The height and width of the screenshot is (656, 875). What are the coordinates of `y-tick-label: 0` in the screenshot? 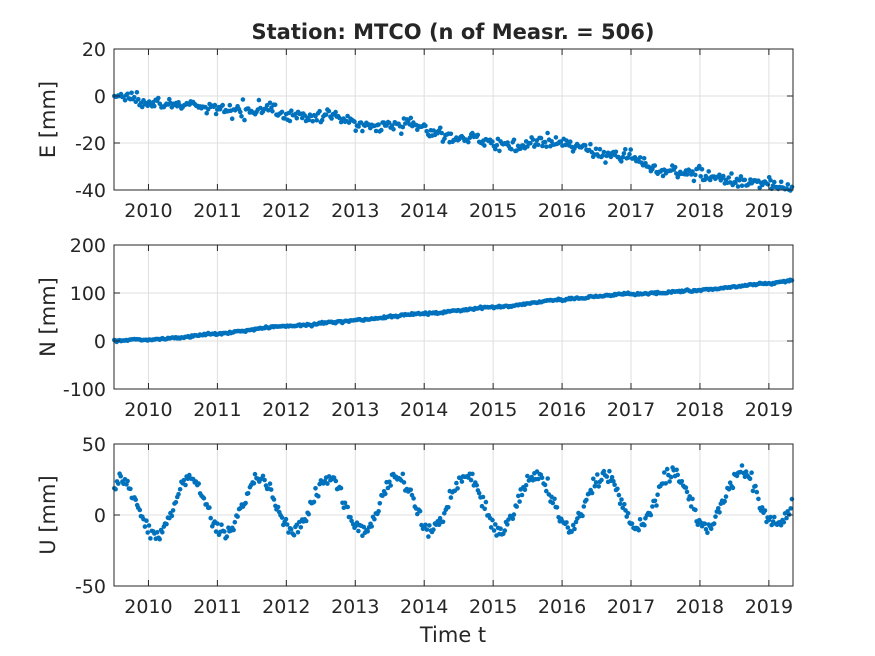 It's located at (100, 516).